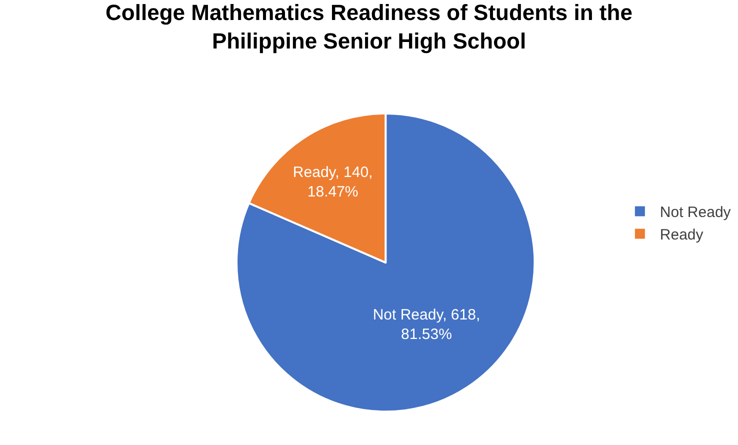 The width and height of the screenshot is (738, 445). Describe the element at coordinates (426, 325) in the screenshot. I see `data-label: Not Ready, 618, 81.53%` at that location.